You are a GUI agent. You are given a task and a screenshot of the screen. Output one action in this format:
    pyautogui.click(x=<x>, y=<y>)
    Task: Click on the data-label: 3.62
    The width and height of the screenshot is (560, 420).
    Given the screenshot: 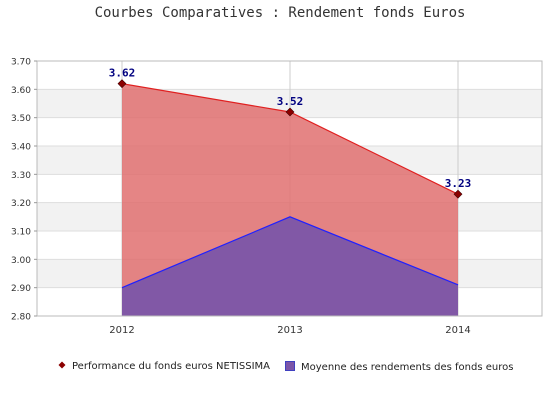 What is the action you would take?
    pyautogui.click(x=122, y=73)
    